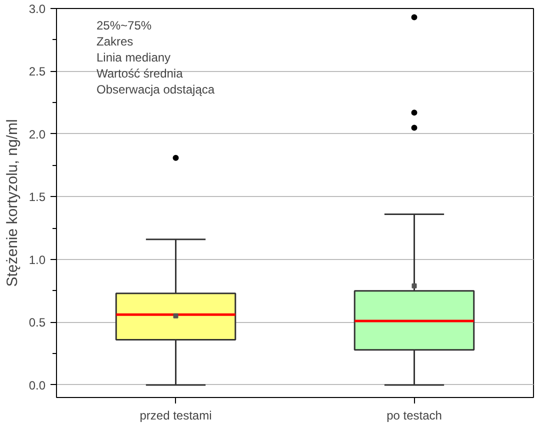 This screenshot has height=425, width=539. Describe the element at coordinates (115, 41) in the screenshot. I see `annotation: Zakres` at that location.